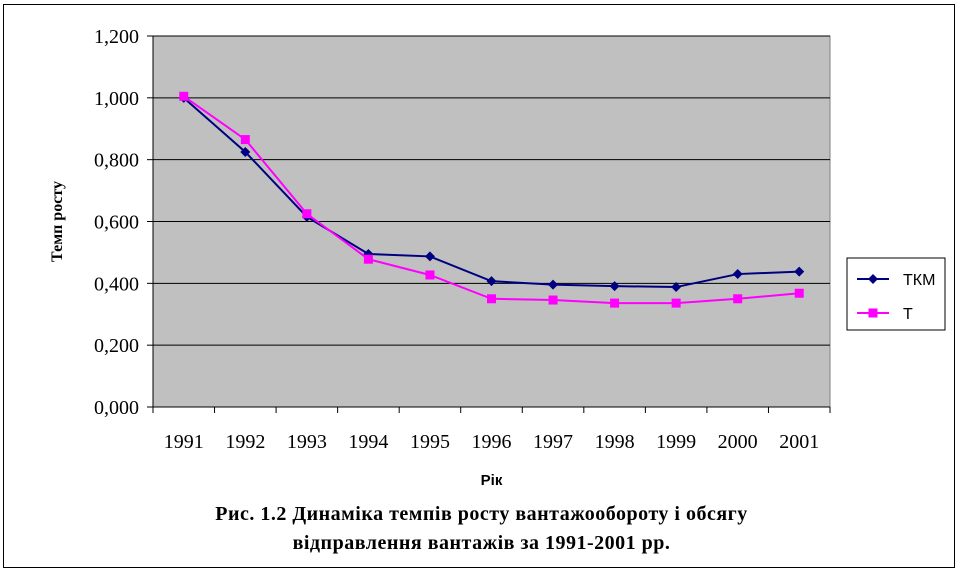  I want to click on x-tick-label: 1991, so click(184, 442).